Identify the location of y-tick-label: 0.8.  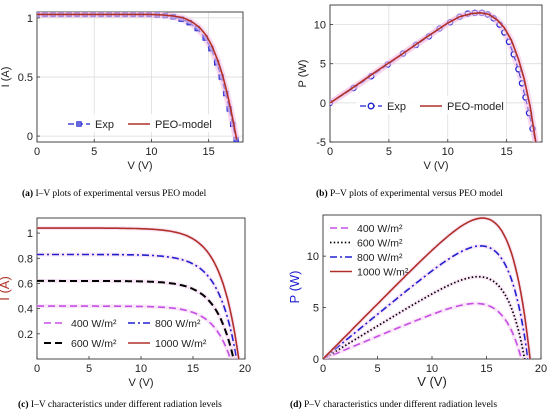
(25, 259).